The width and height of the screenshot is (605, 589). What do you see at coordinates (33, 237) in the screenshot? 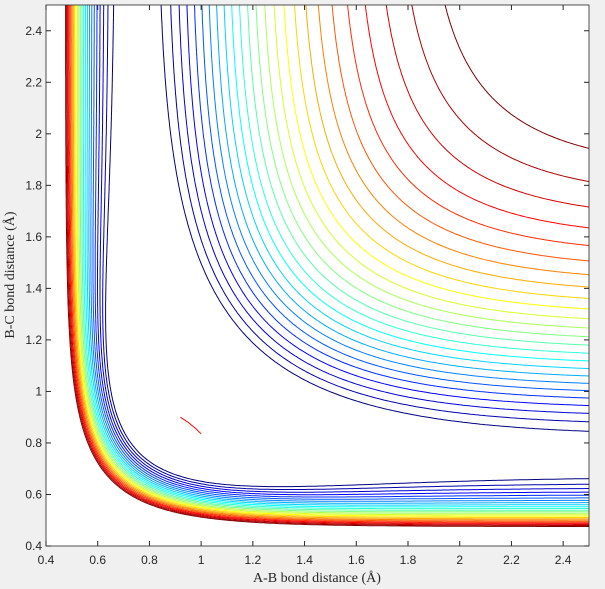
I see `y-tick-label: 1.6` at bounding box center [33, 237].